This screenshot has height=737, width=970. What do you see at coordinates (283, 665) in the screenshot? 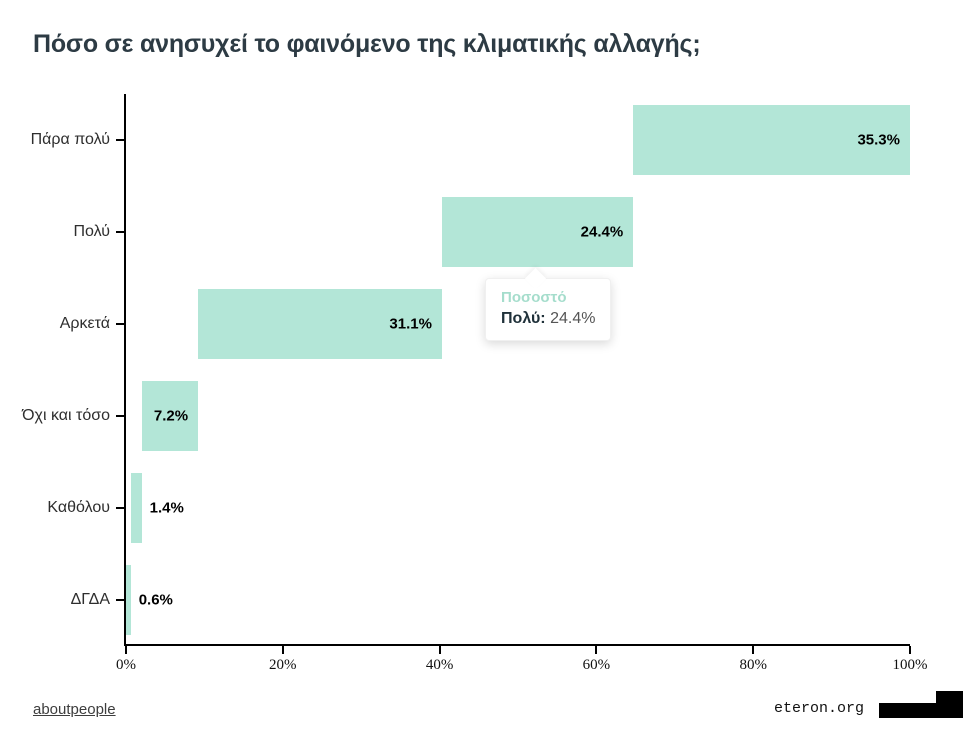
I see `x-tick-label: 20%` at bounding box center [283, 665].